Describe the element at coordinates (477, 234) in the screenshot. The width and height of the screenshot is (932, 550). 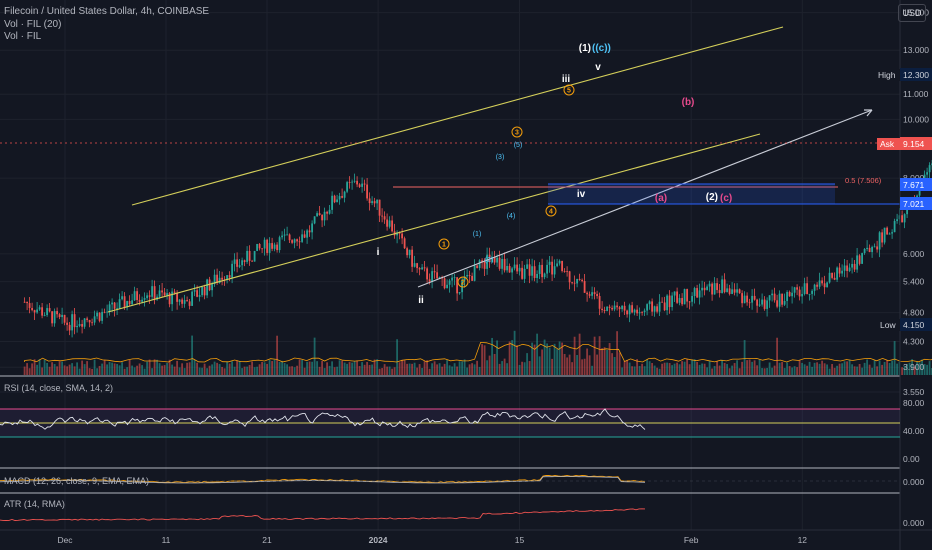
I see `cyan-marker-1: (1)` at that location.